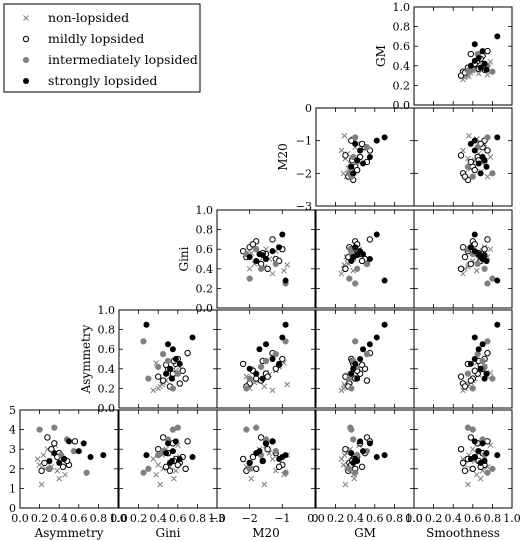 Image resolution: width=520 pixels, height=541 pixels. I want to click on y-tick-label: 0.2, so click(402, 85).